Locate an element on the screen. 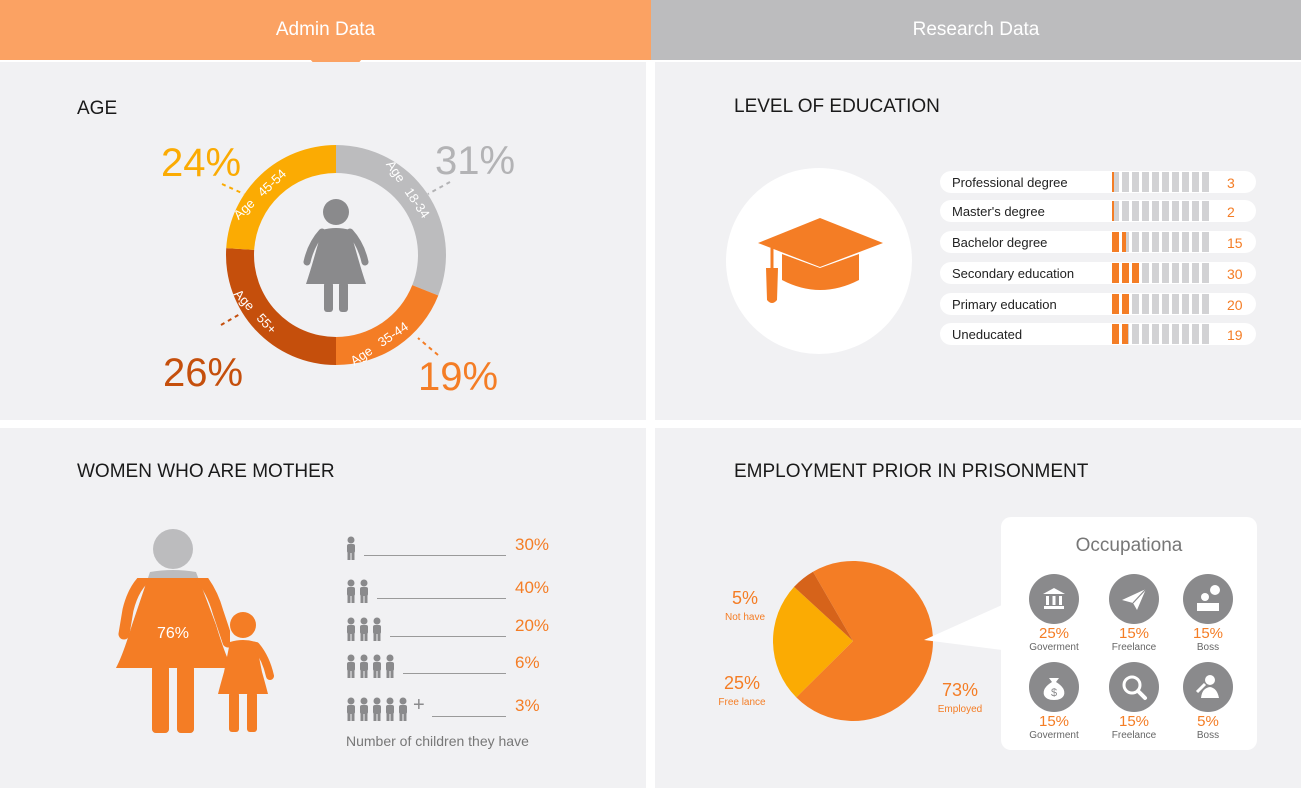 The height and width of the screenshot is (788, 1301). children-row: 30% is located at coordinates (451, 548).